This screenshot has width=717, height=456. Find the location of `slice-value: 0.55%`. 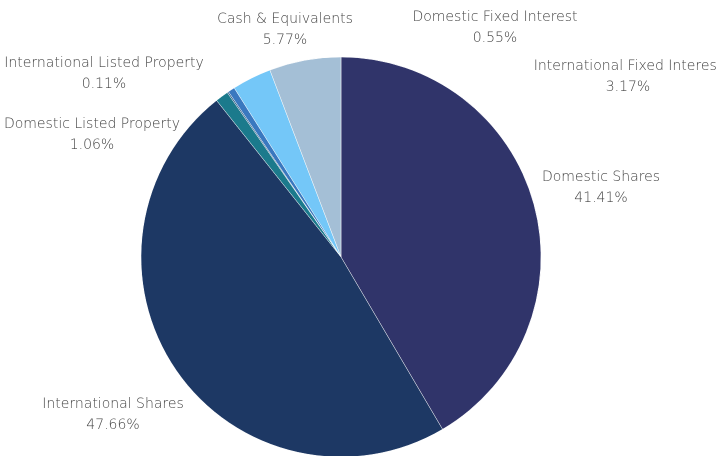

slice-value: 0.55% is located at coordinates (495, 38).